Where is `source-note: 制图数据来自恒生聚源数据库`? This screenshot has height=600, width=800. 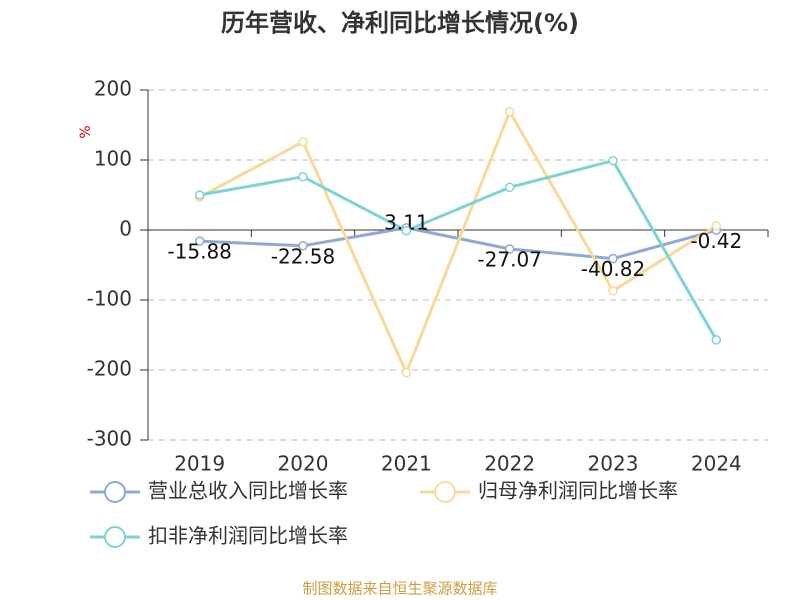
source-note: 制图数据来自恒生聚源数据库 is located at coordinates (399, 589).